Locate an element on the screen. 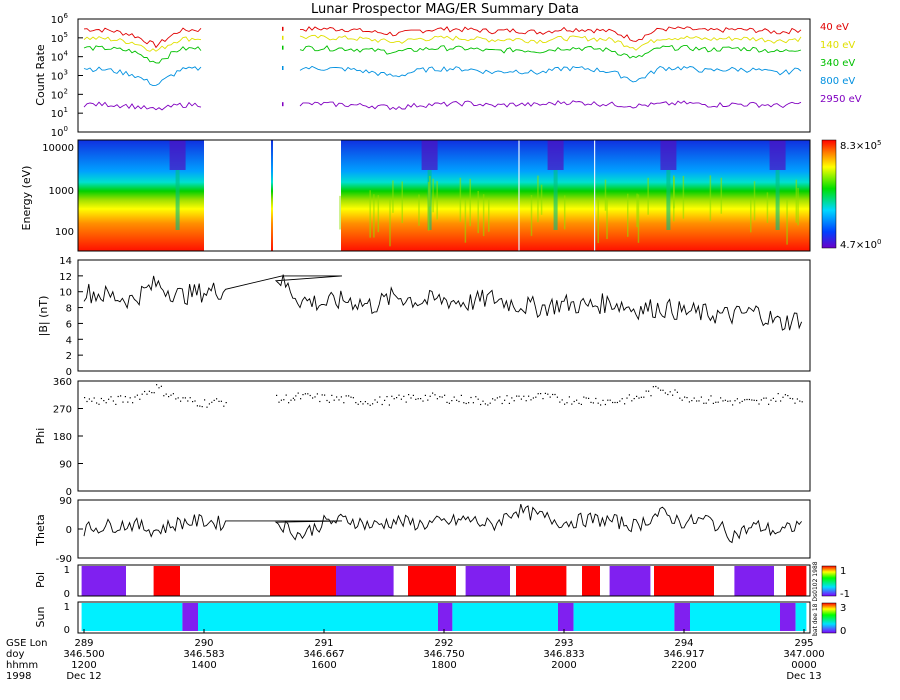  polarity-colorbar-label: -1 is located at coordinates (845, 594).